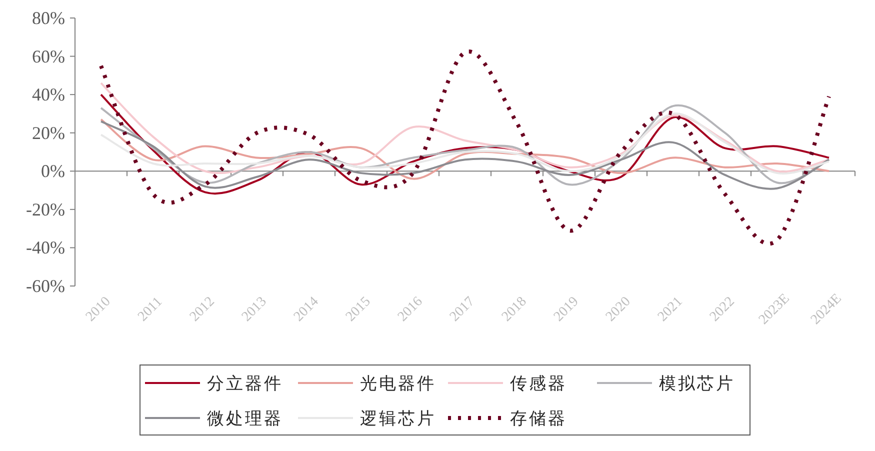 This screenshot has height=451, width=875. Describe the element at coordinates (398, 383) in the screenshot. I see `legend-label: 光电器件` at that location.